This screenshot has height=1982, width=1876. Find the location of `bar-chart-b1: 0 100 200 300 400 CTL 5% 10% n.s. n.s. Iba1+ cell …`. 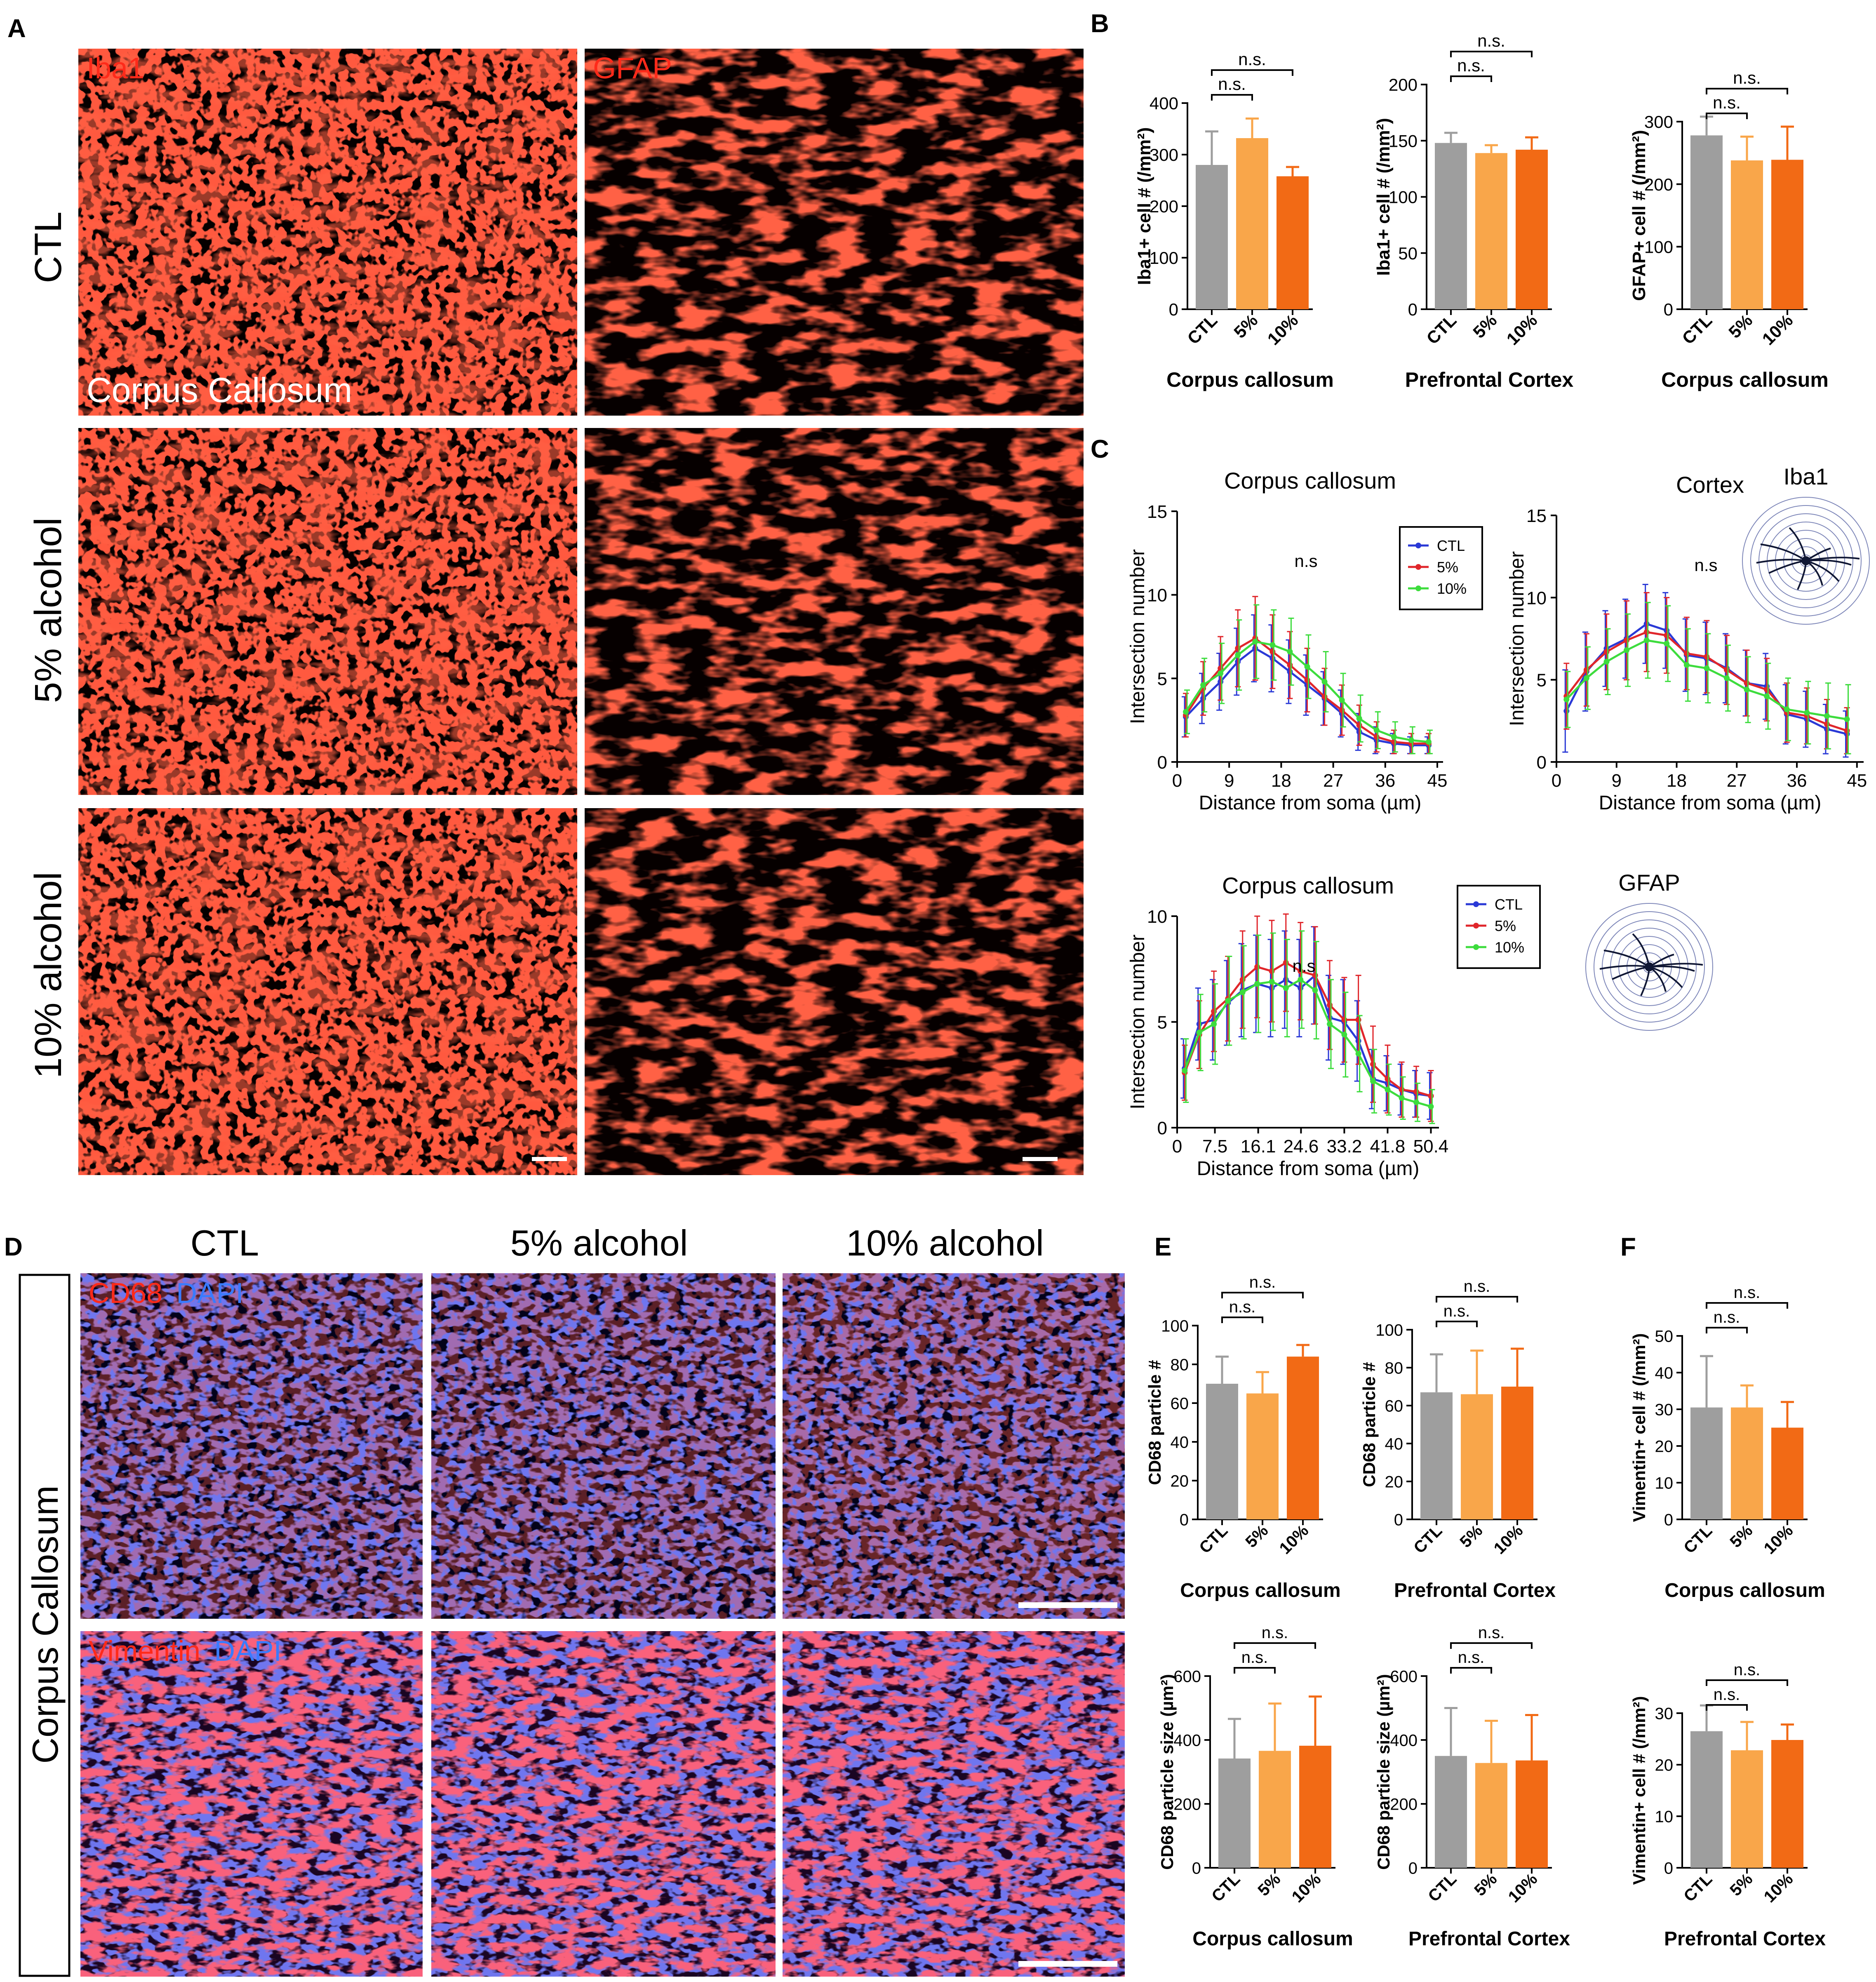

bar-chart-b1: 0 100 200 300 400 CTL 5% 10% n.s. n.s. Iba1+ cell … is located at coordinates (1234, 220).